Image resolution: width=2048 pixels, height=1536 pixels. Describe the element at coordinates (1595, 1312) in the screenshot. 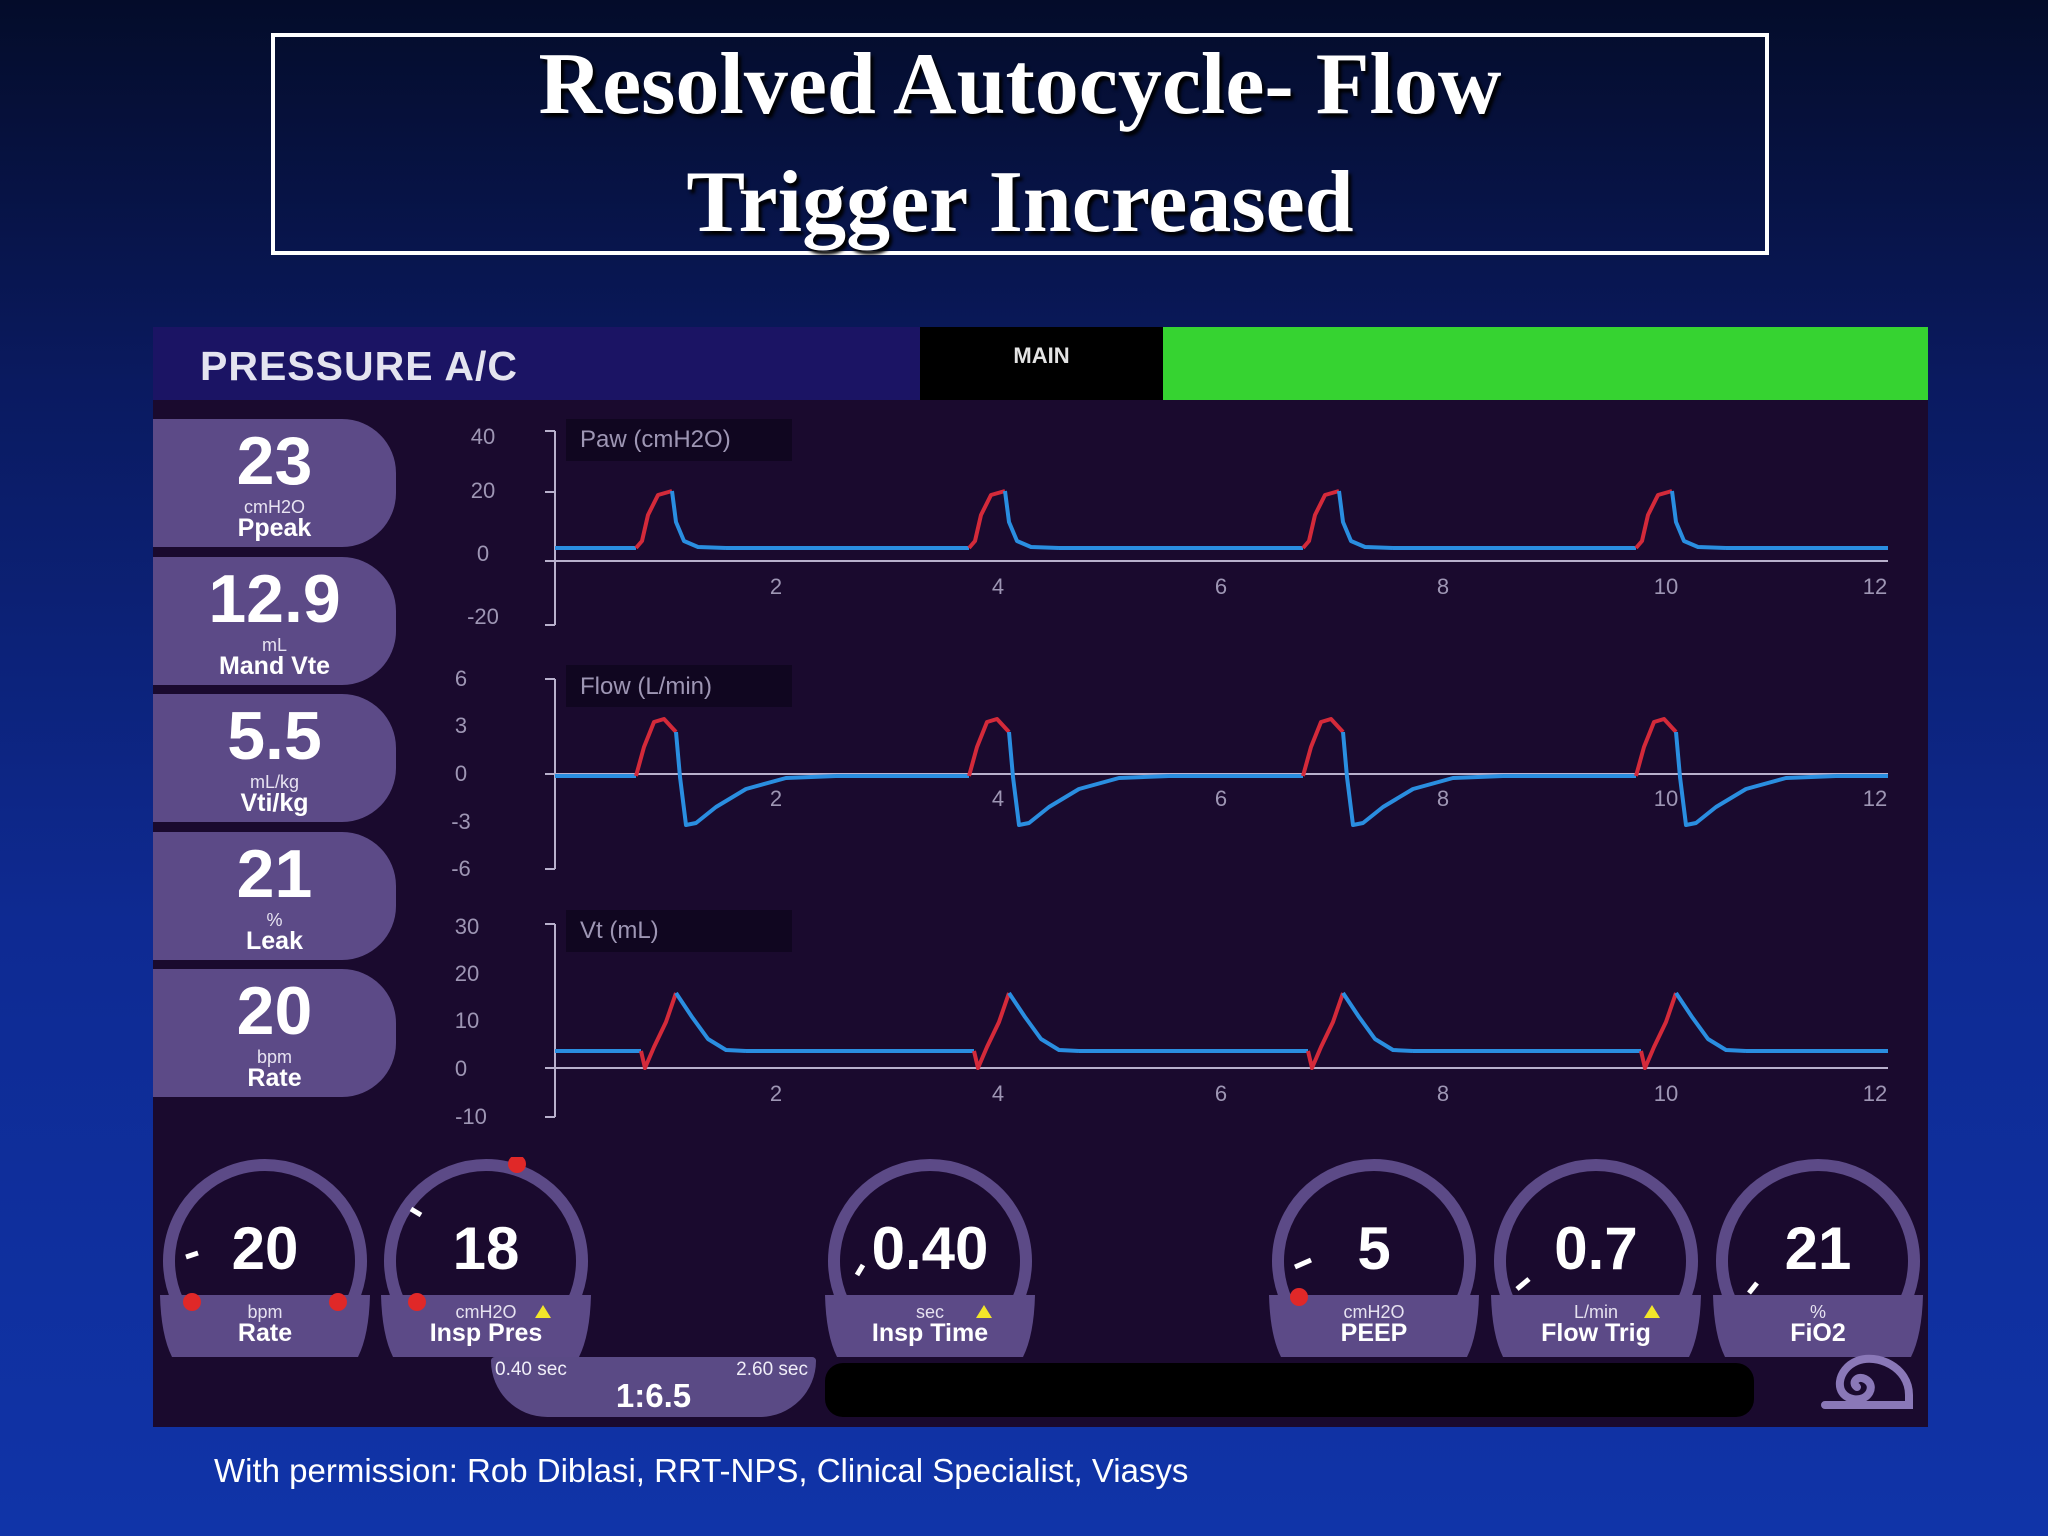

I see `control-unit: L/min` at that location.